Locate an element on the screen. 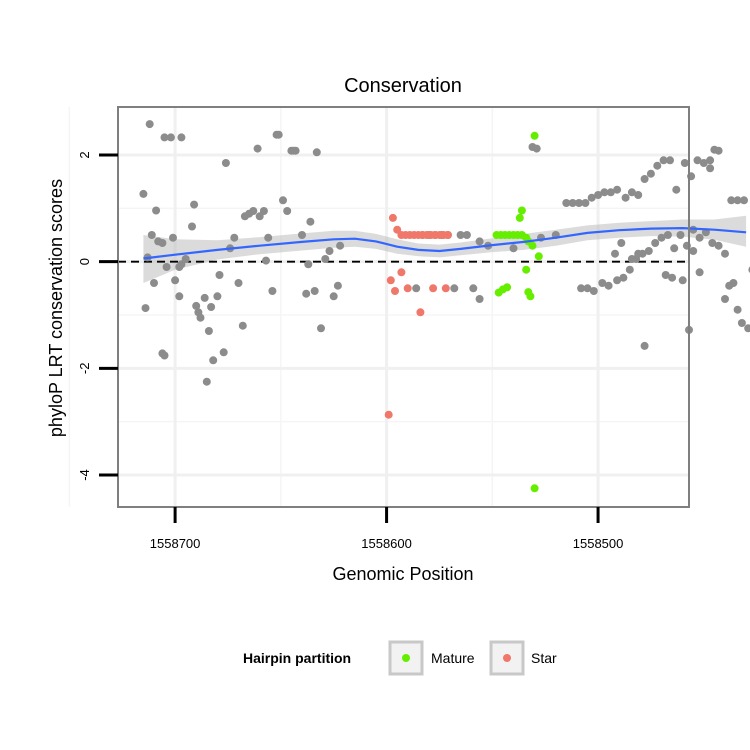 This screenshot has height=750, width=750. y-tick-label: 2 is located at coordinates (84, 154).